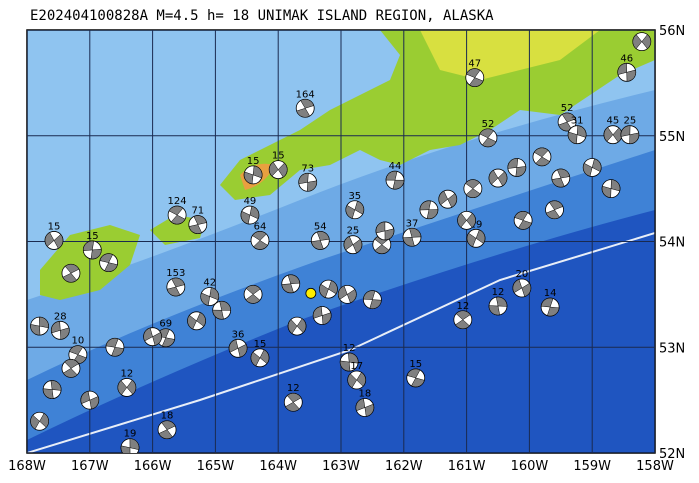  I want to click on depth-label: 37, so click(412, 223).